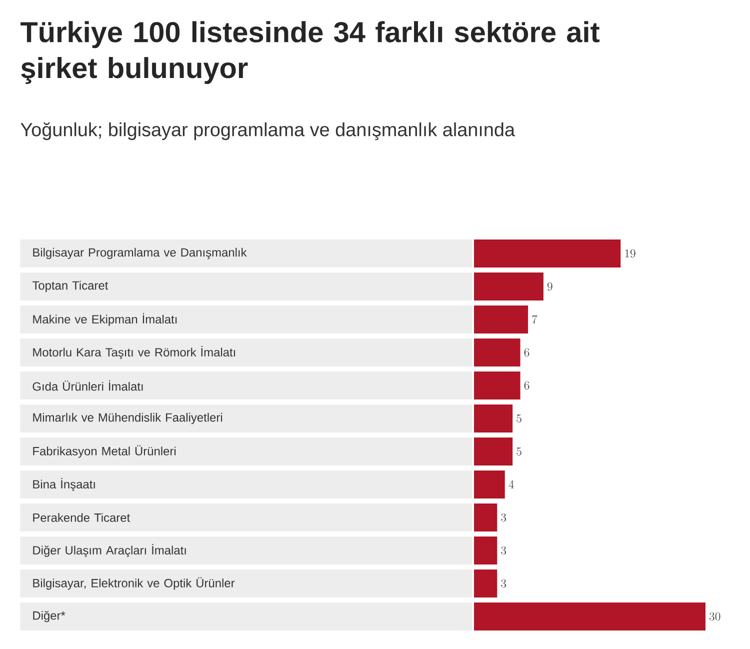  What do you see at coordinates (64, 484) in the screenshot?
I see `y-tick-label: Bina İnşaatı` at bounding box center [64, 484].